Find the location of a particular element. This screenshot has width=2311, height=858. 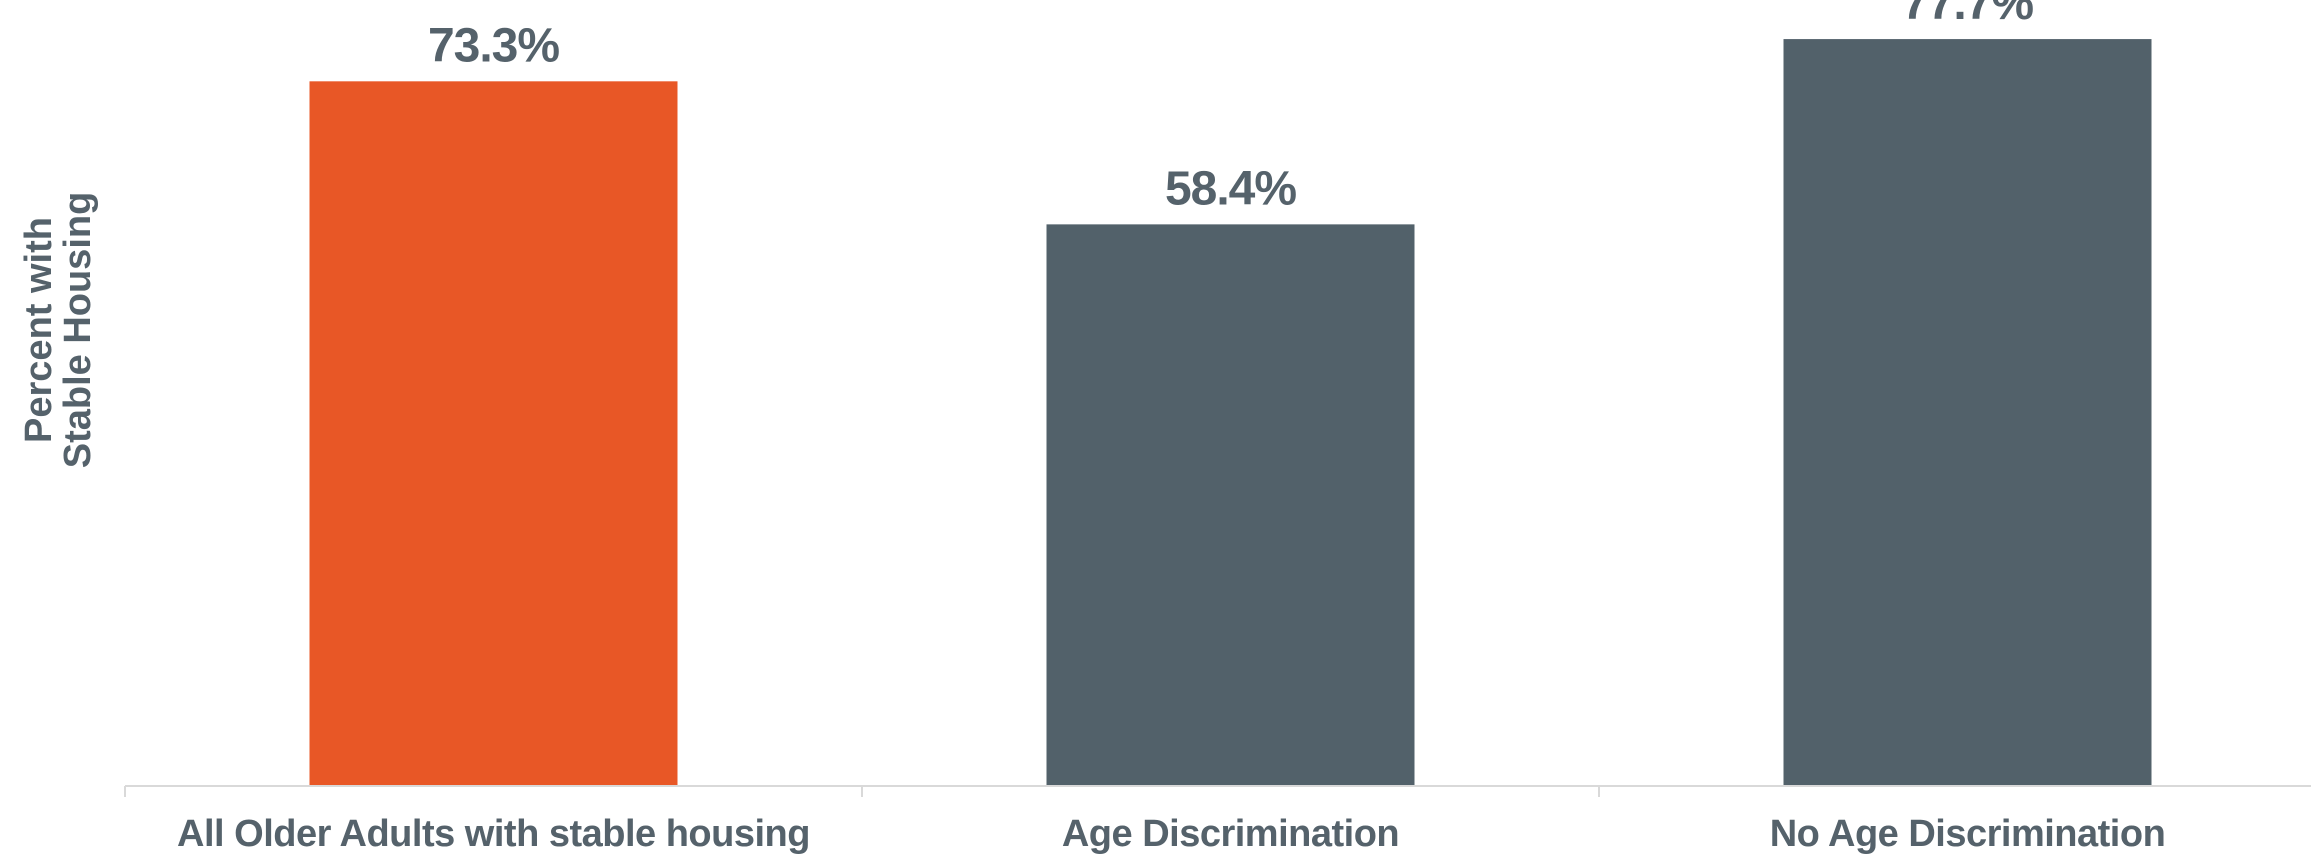

bar-value-label: 73.3% is located at coordinates (493, 45).